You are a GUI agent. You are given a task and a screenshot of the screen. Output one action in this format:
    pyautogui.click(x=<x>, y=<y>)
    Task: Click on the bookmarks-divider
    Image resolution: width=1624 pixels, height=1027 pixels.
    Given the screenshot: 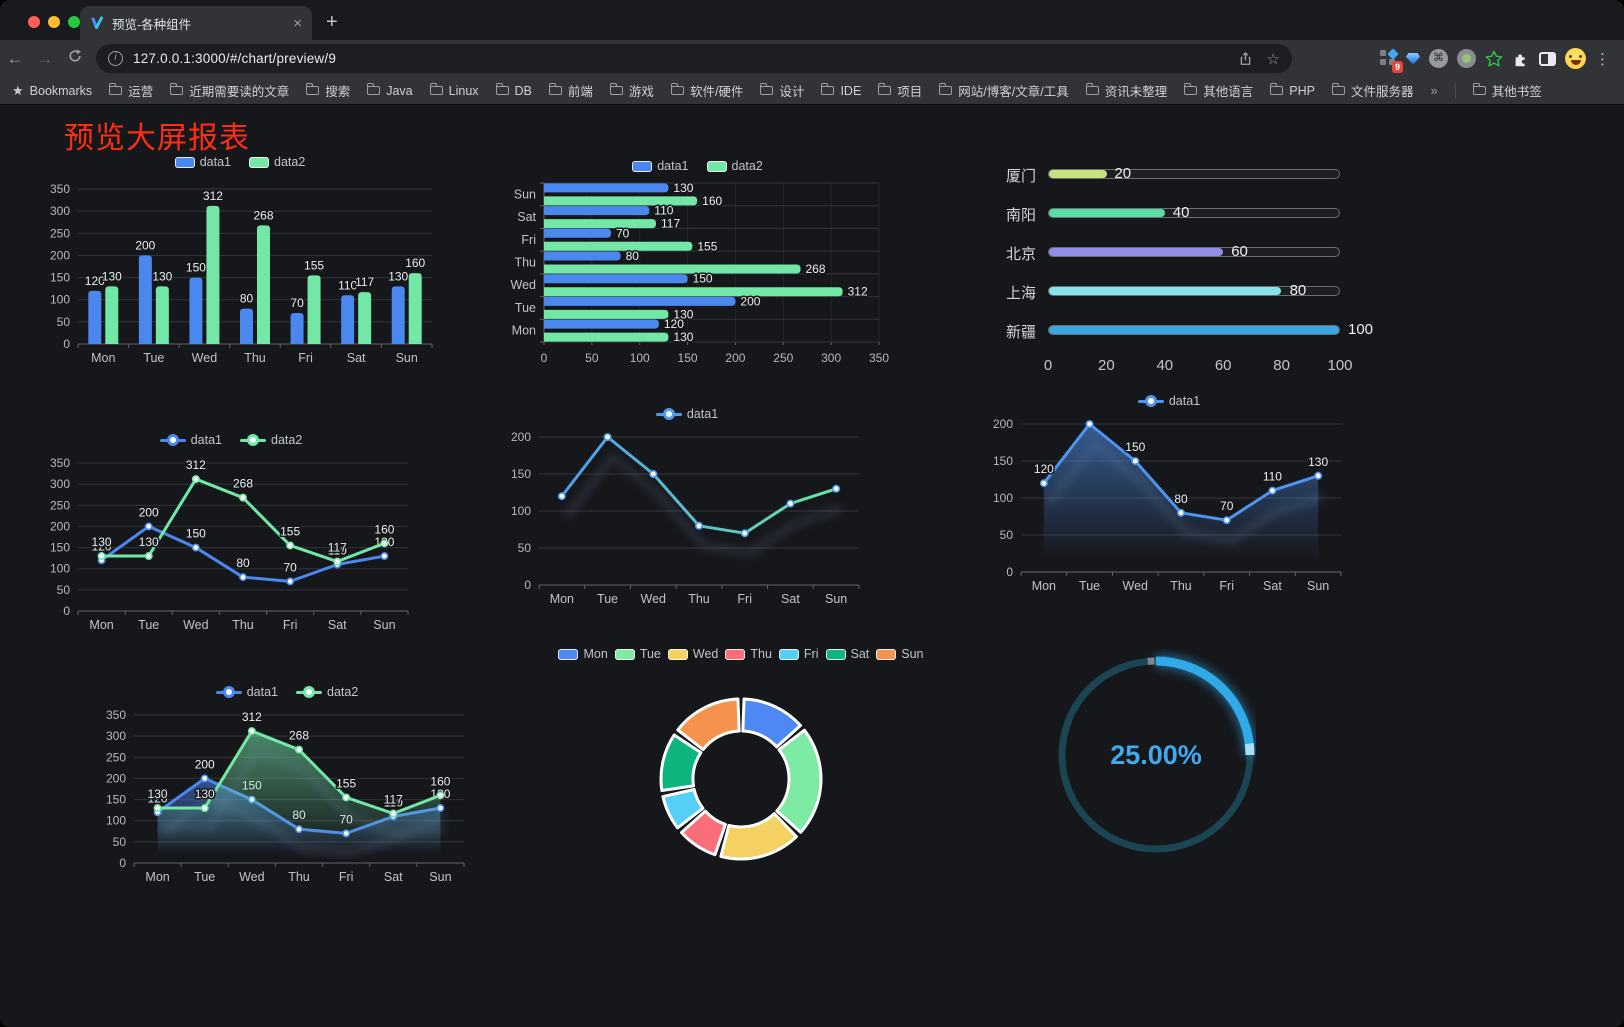 What is the action you would take?
    pyautogui.click(x=1455, y=90)
    